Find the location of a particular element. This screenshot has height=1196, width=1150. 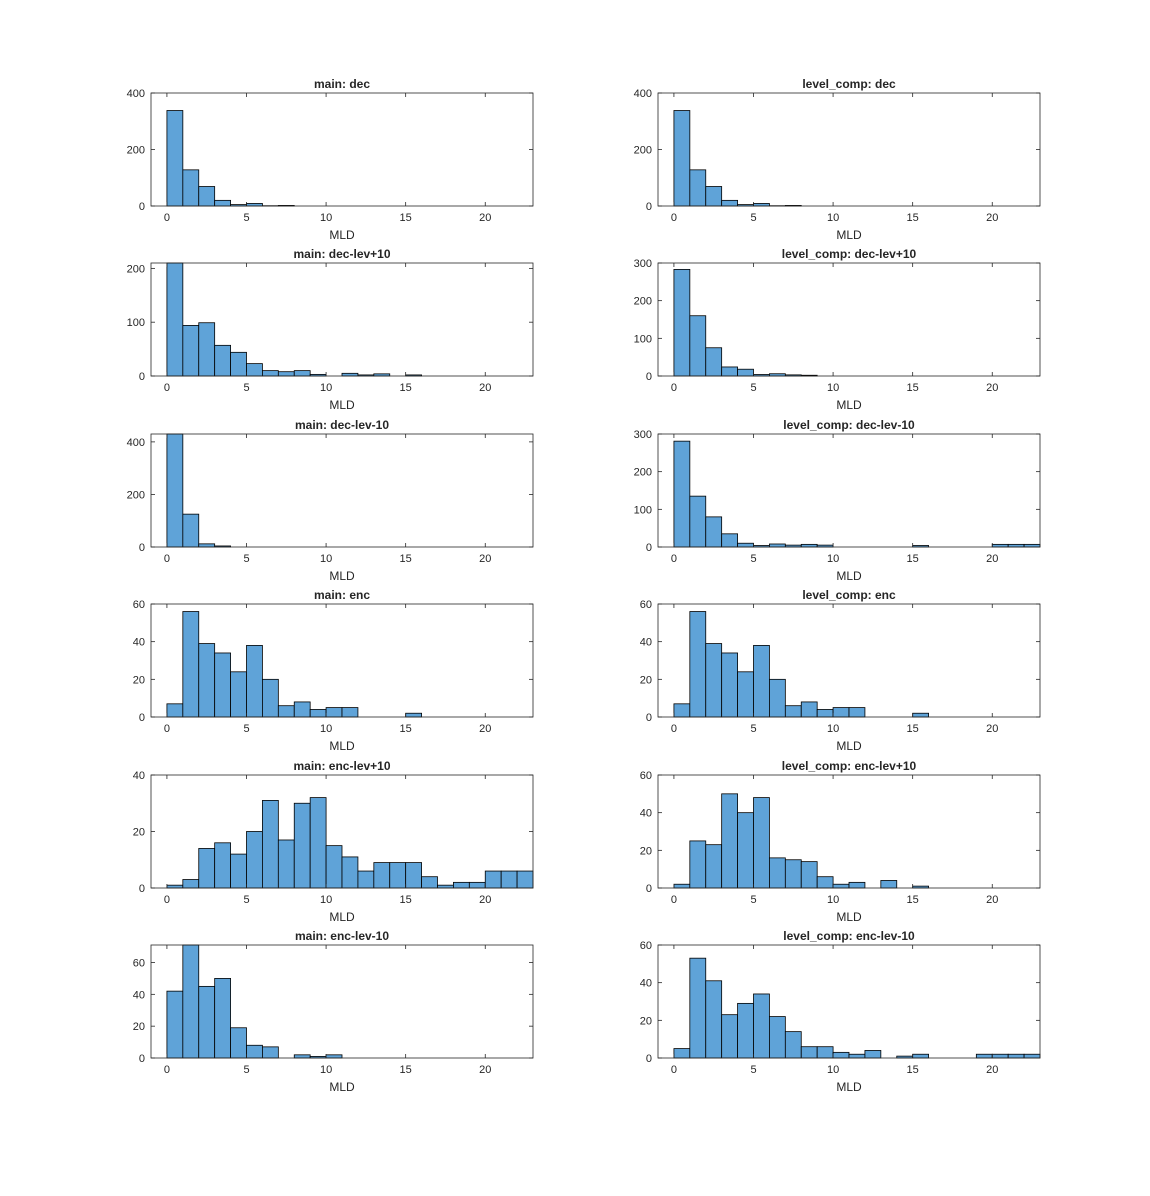

histogram-panel: 0 5 10 15 20 0 20 40 60 main: enc MLD is located at coordinates (333, 670).